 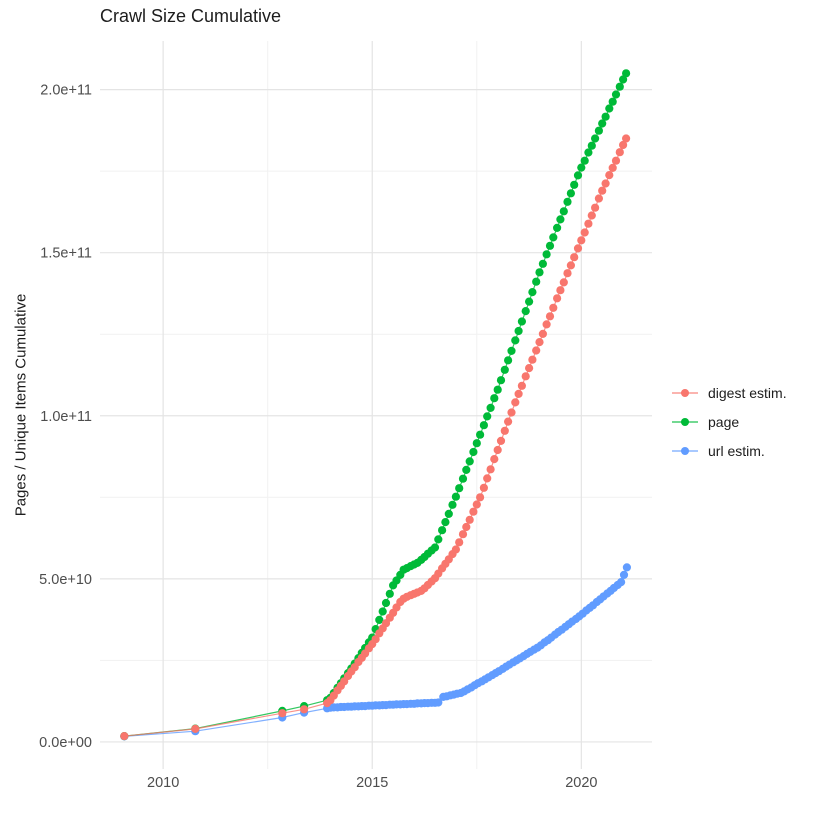 I want to click on legend-item-digest-estim: digest estim., so click(x=729, y=392).